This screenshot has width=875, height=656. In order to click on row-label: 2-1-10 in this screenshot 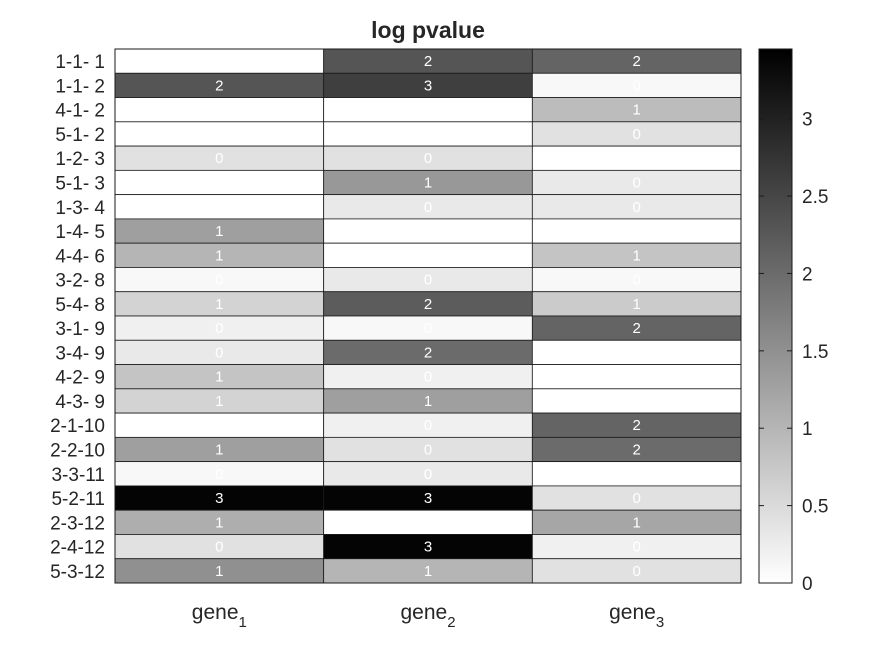, I will do `click(77, 426)`.